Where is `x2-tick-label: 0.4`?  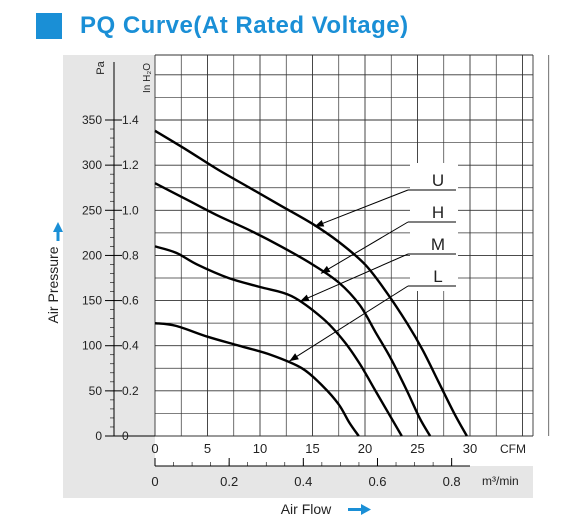 x2-tick-label: 0.4 is located at coordinates (303, 481).